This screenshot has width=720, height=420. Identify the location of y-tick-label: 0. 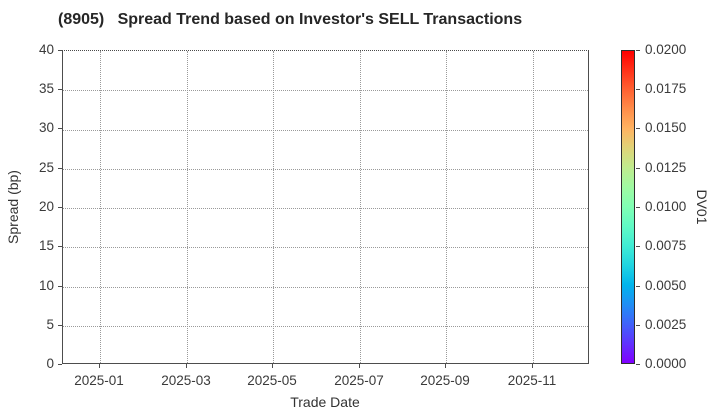
(50, 363).